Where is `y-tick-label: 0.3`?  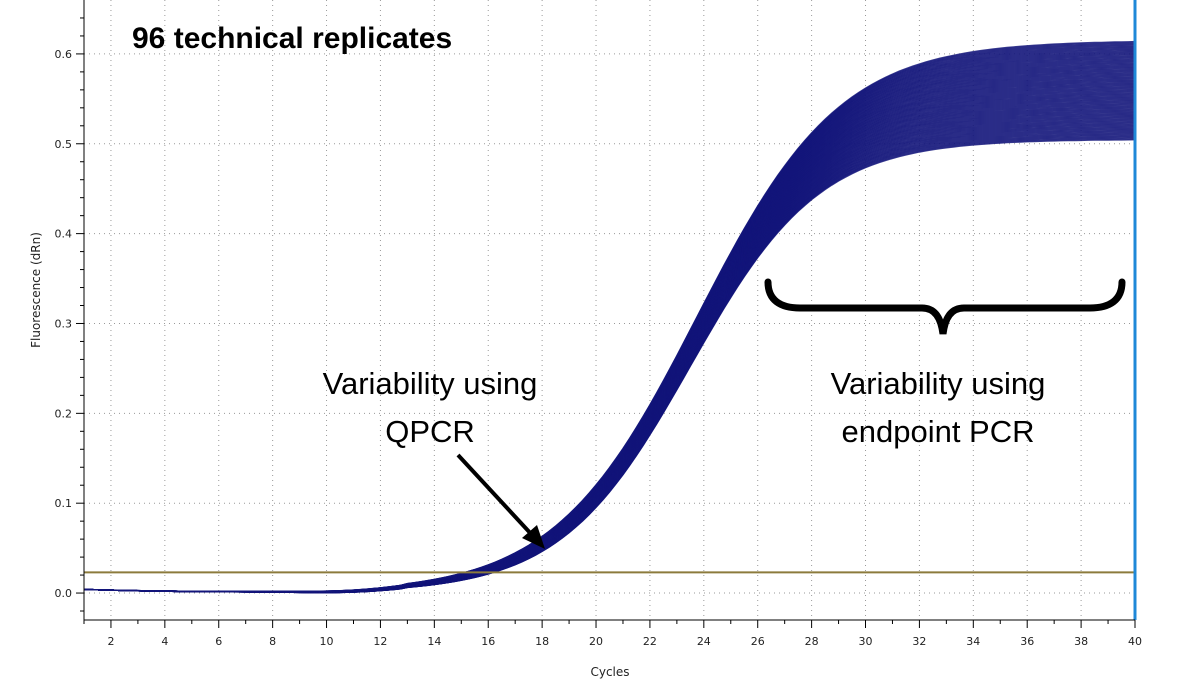 y-tick-label: 0.3 is located at coordinates (64, 323).